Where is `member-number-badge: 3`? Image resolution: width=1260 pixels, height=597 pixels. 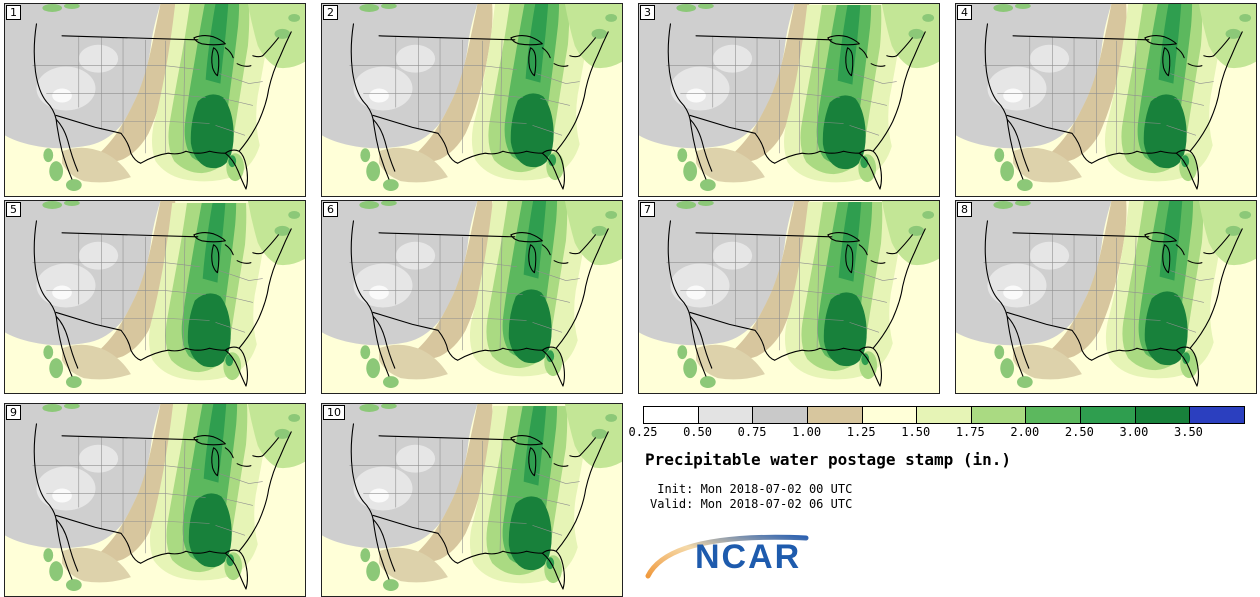
member-number-badge: 3 is located at coordinates (647, 12).